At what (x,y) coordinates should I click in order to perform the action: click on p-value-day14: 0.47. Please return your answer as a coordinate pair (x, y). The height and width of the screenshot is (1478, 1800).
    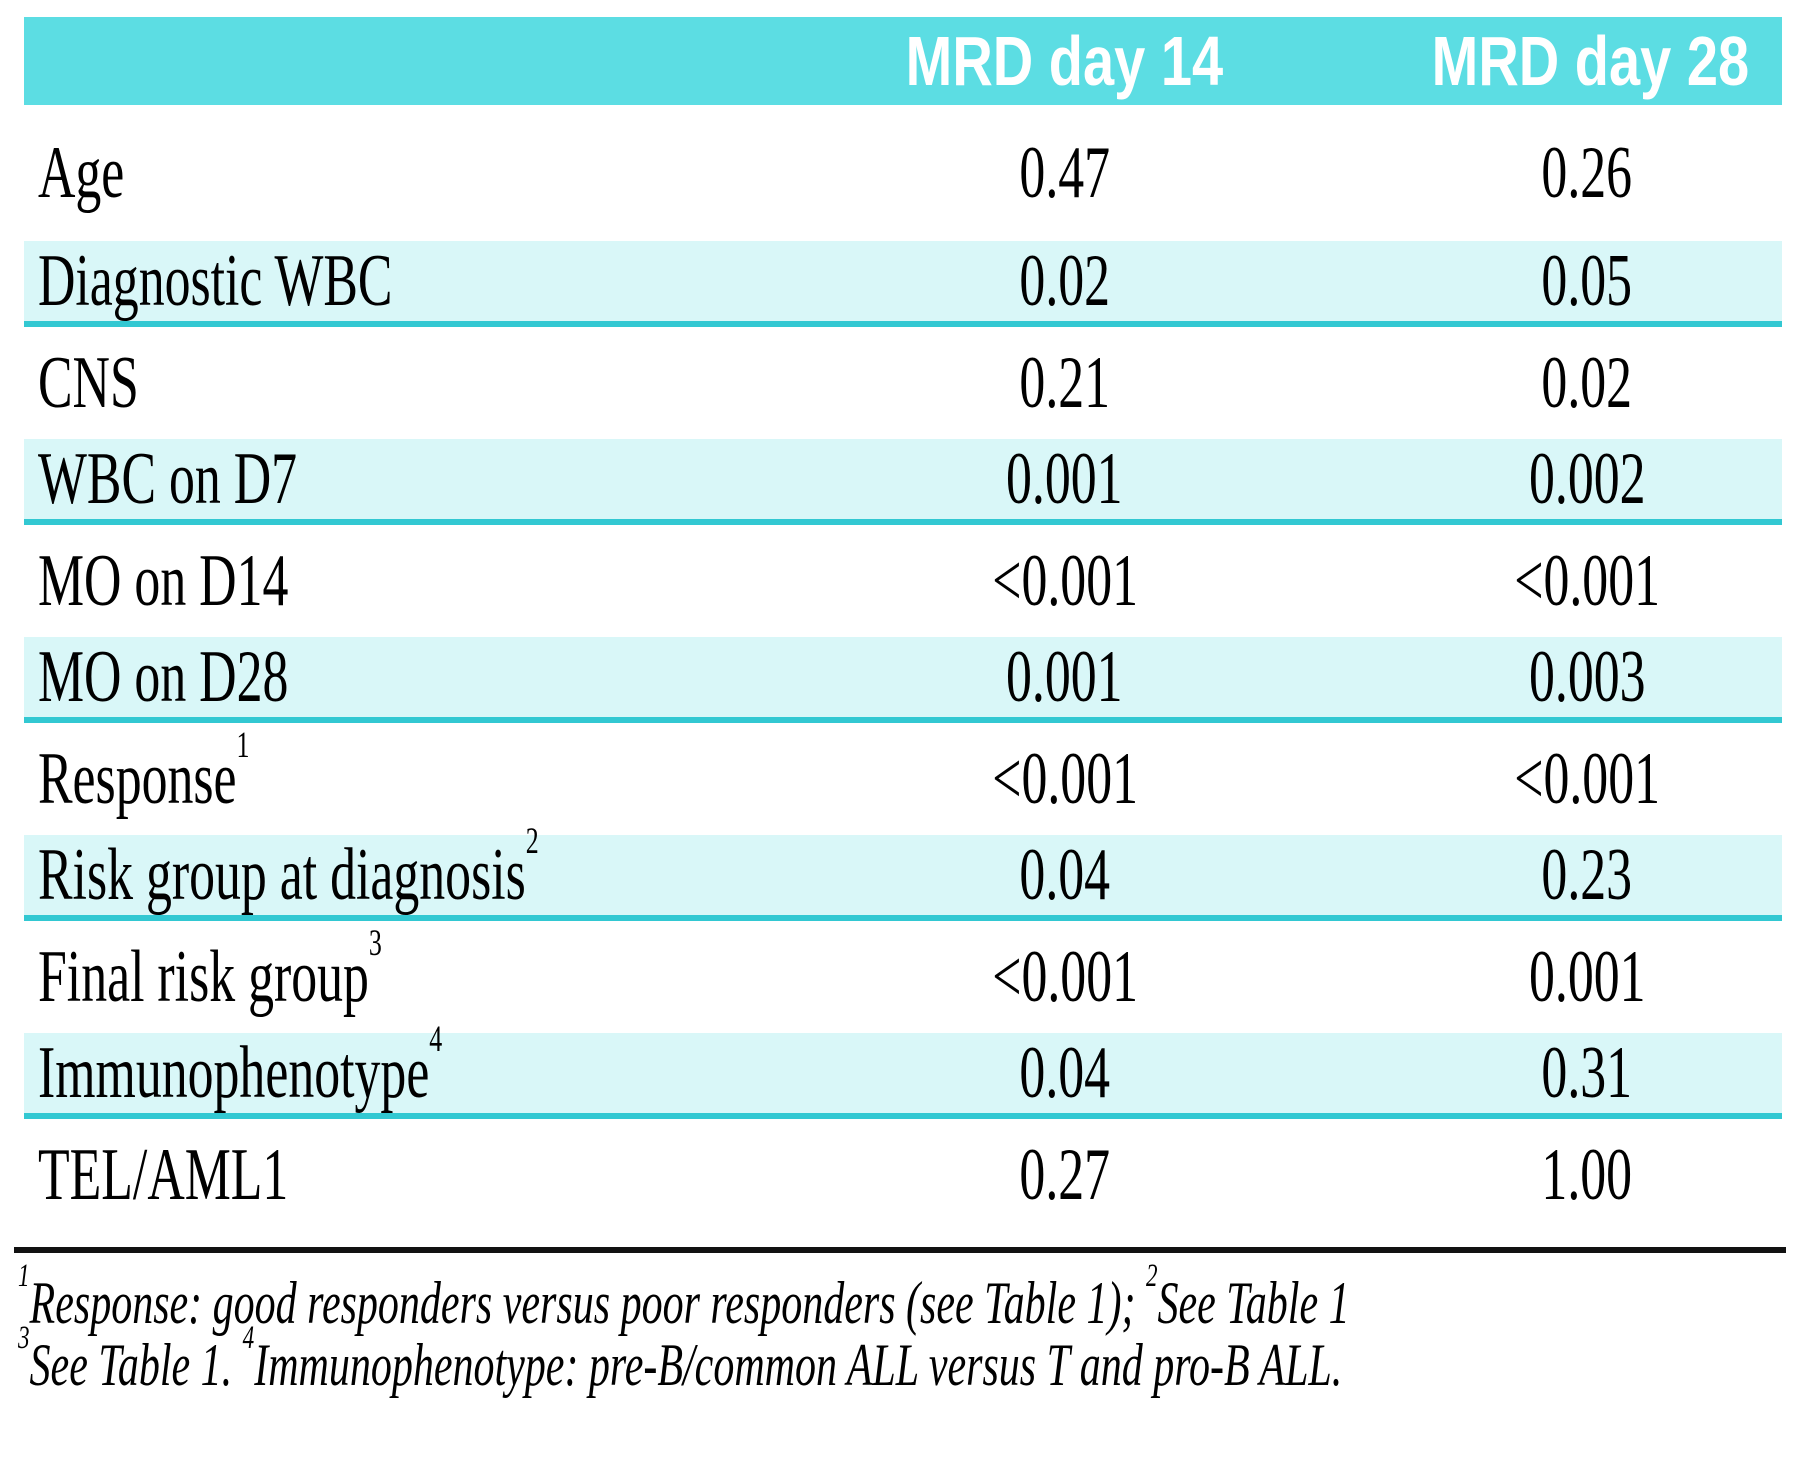
    Looking at the image, I should click on (1065, 173).